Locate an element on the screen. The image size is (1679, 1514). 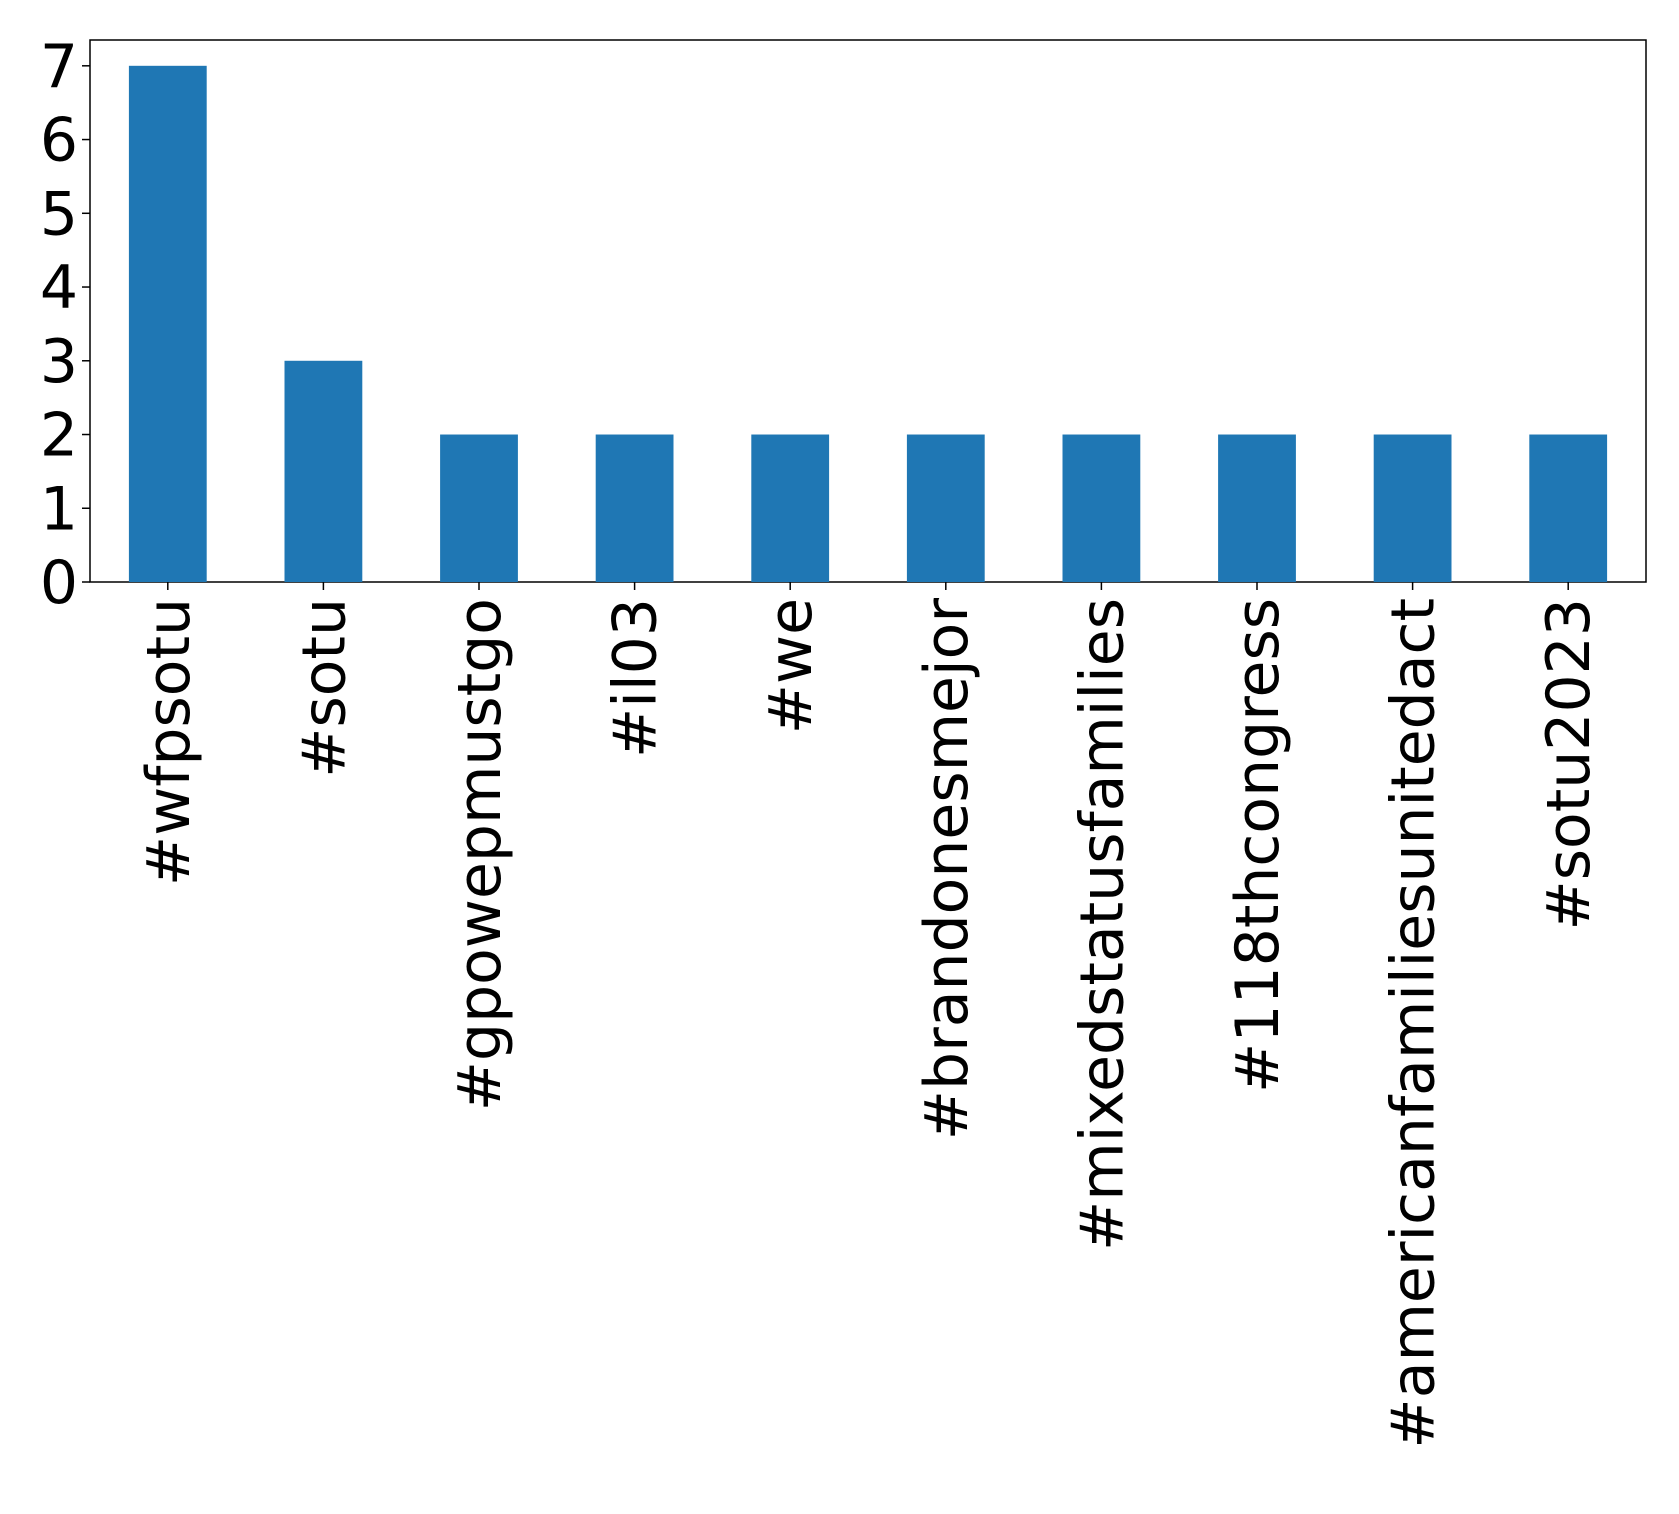
x-tick-label: #we is located at coordinates (791, 666).